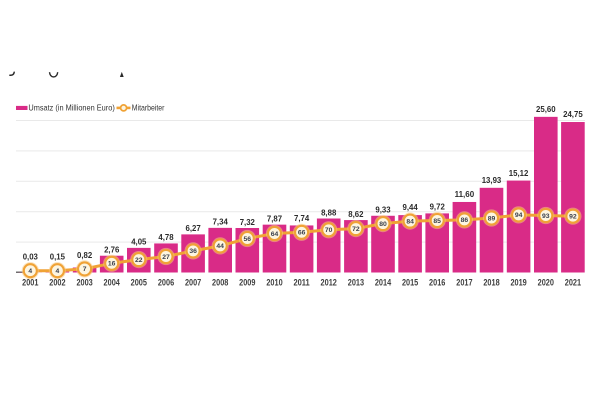 The width and height of the screenshot is (600, 400). Describe the element at coordinates (329, 230) in the screenshot. I see `svg-text: 70` at that location.